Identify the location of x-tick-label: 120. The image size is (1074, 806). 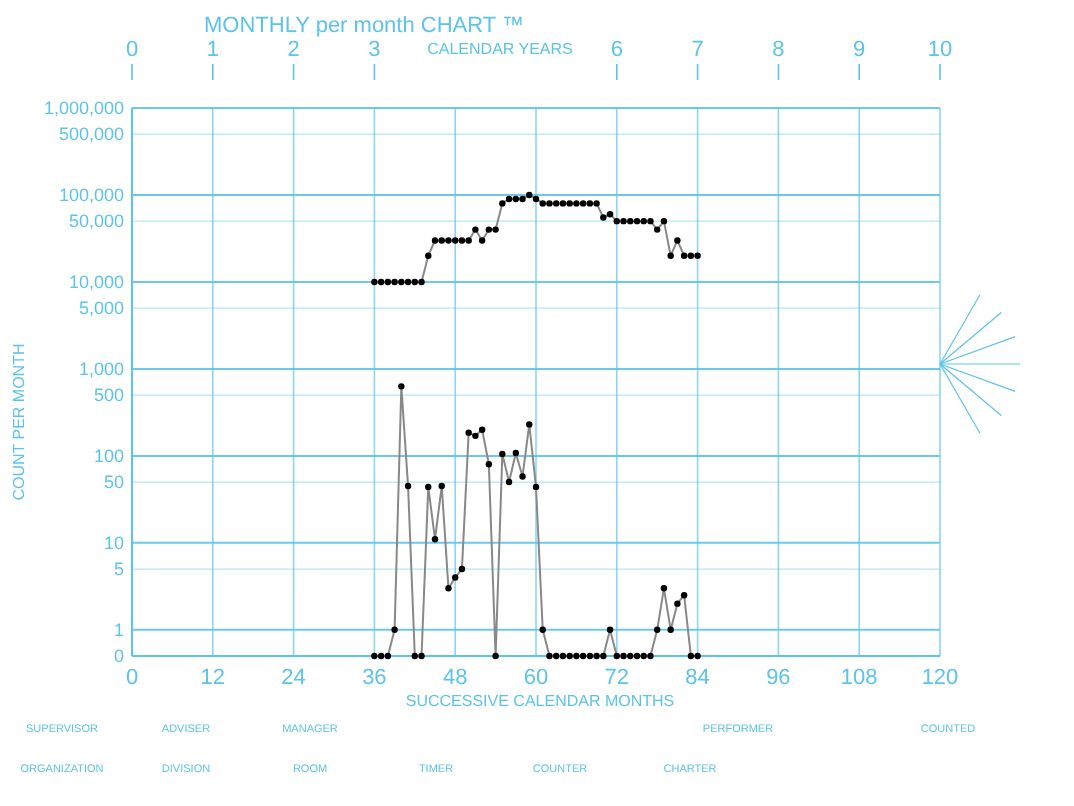
(940, 678).